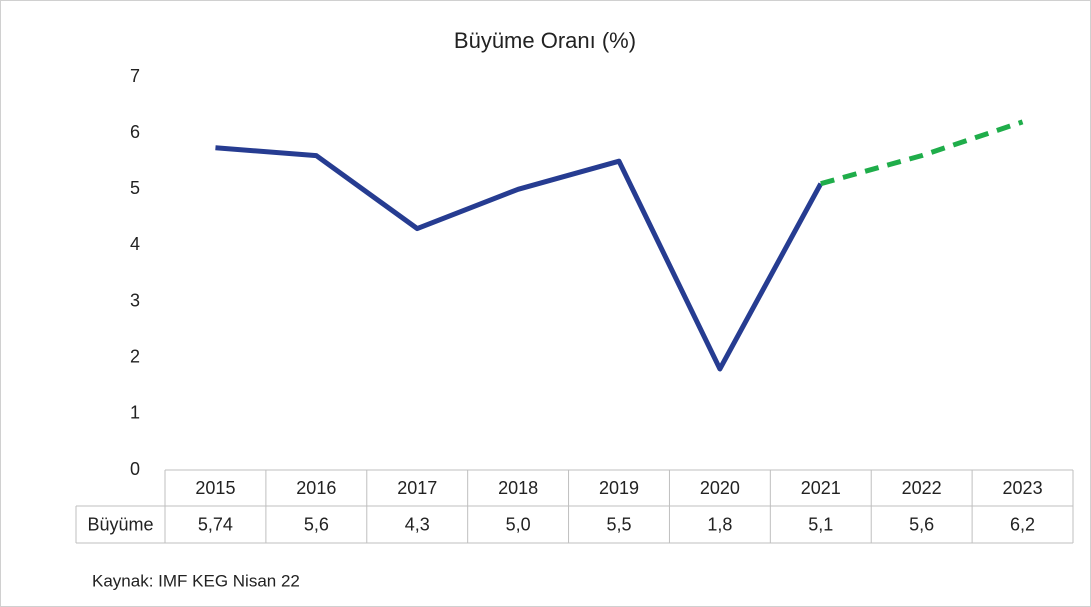  I want to click on chart-title: Büyüme Oranı (%), so click(545, 40).